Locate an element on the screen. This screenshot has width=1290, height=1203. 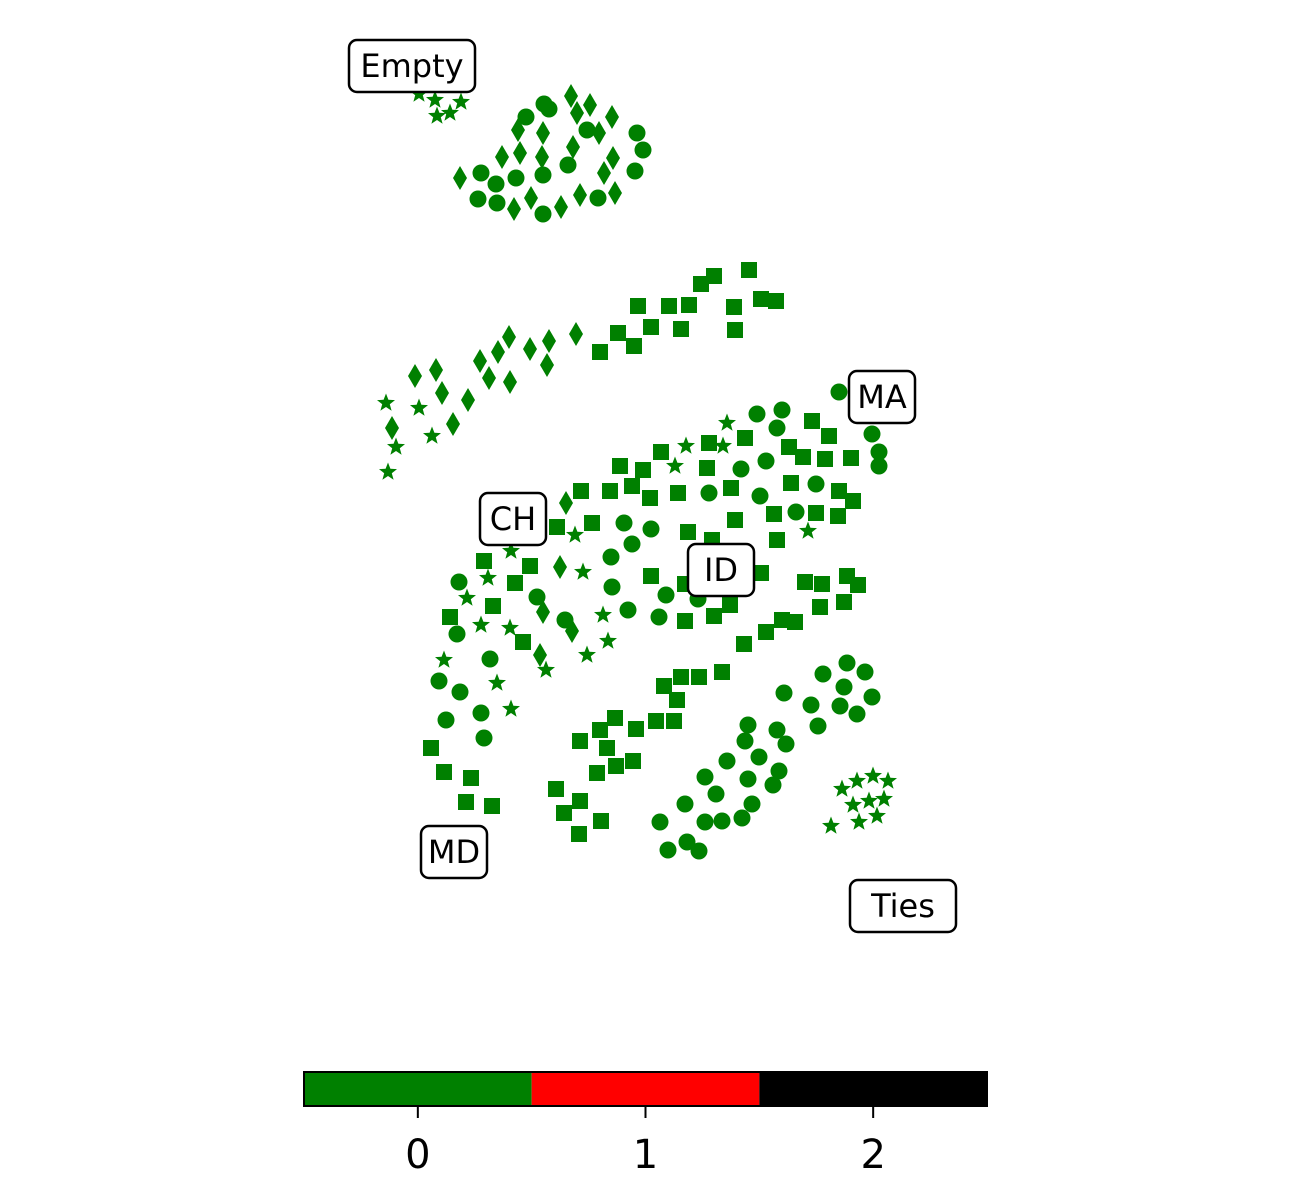
cluster-label-ma: MA is located at coordinates (882, 397).